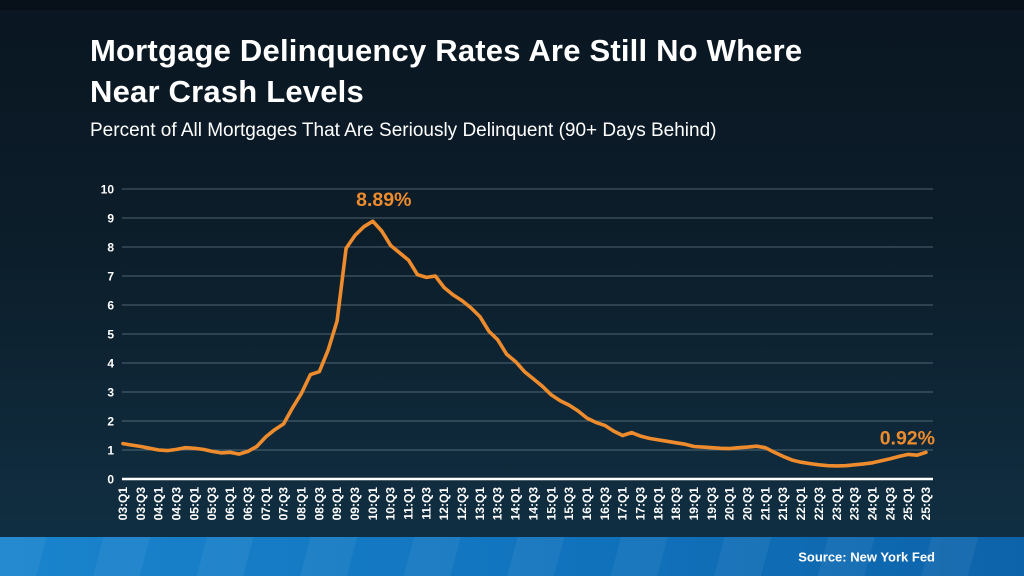 The height and width of the screenshot is (576, 1024). What do you see at coordinates (498, 504) in the screenshot?
I see `x-tick-label: 13:Q3` at bounding box center [498, 504].